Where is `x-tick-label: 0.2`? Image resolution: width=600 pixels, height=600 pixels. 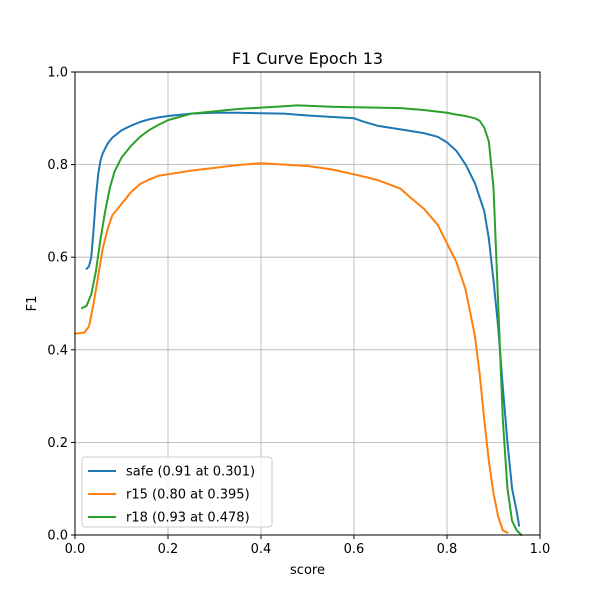 x-tick-label: 0.2 is located at coordinates (168, 549).